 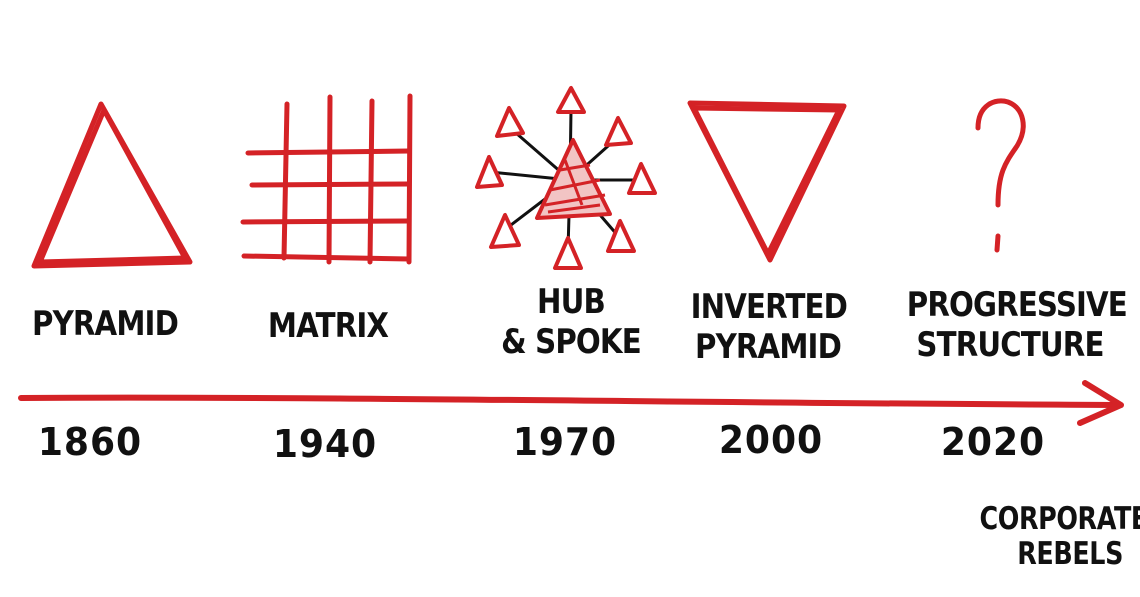 What do you see at coordinates (1059, 519) in the screenshot?
I see `brand-line-1: CORPORATE` at bounding box center [1059, 519].